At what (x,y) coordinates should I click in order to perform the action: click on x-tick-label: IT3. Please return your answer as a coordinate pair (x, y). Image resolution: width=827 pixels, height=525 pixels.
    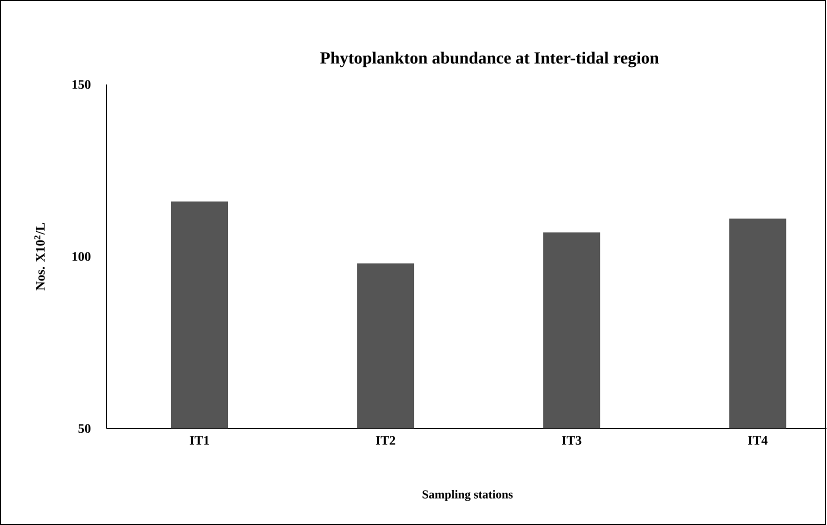
    Looking at the image, I should click on (572, 440).